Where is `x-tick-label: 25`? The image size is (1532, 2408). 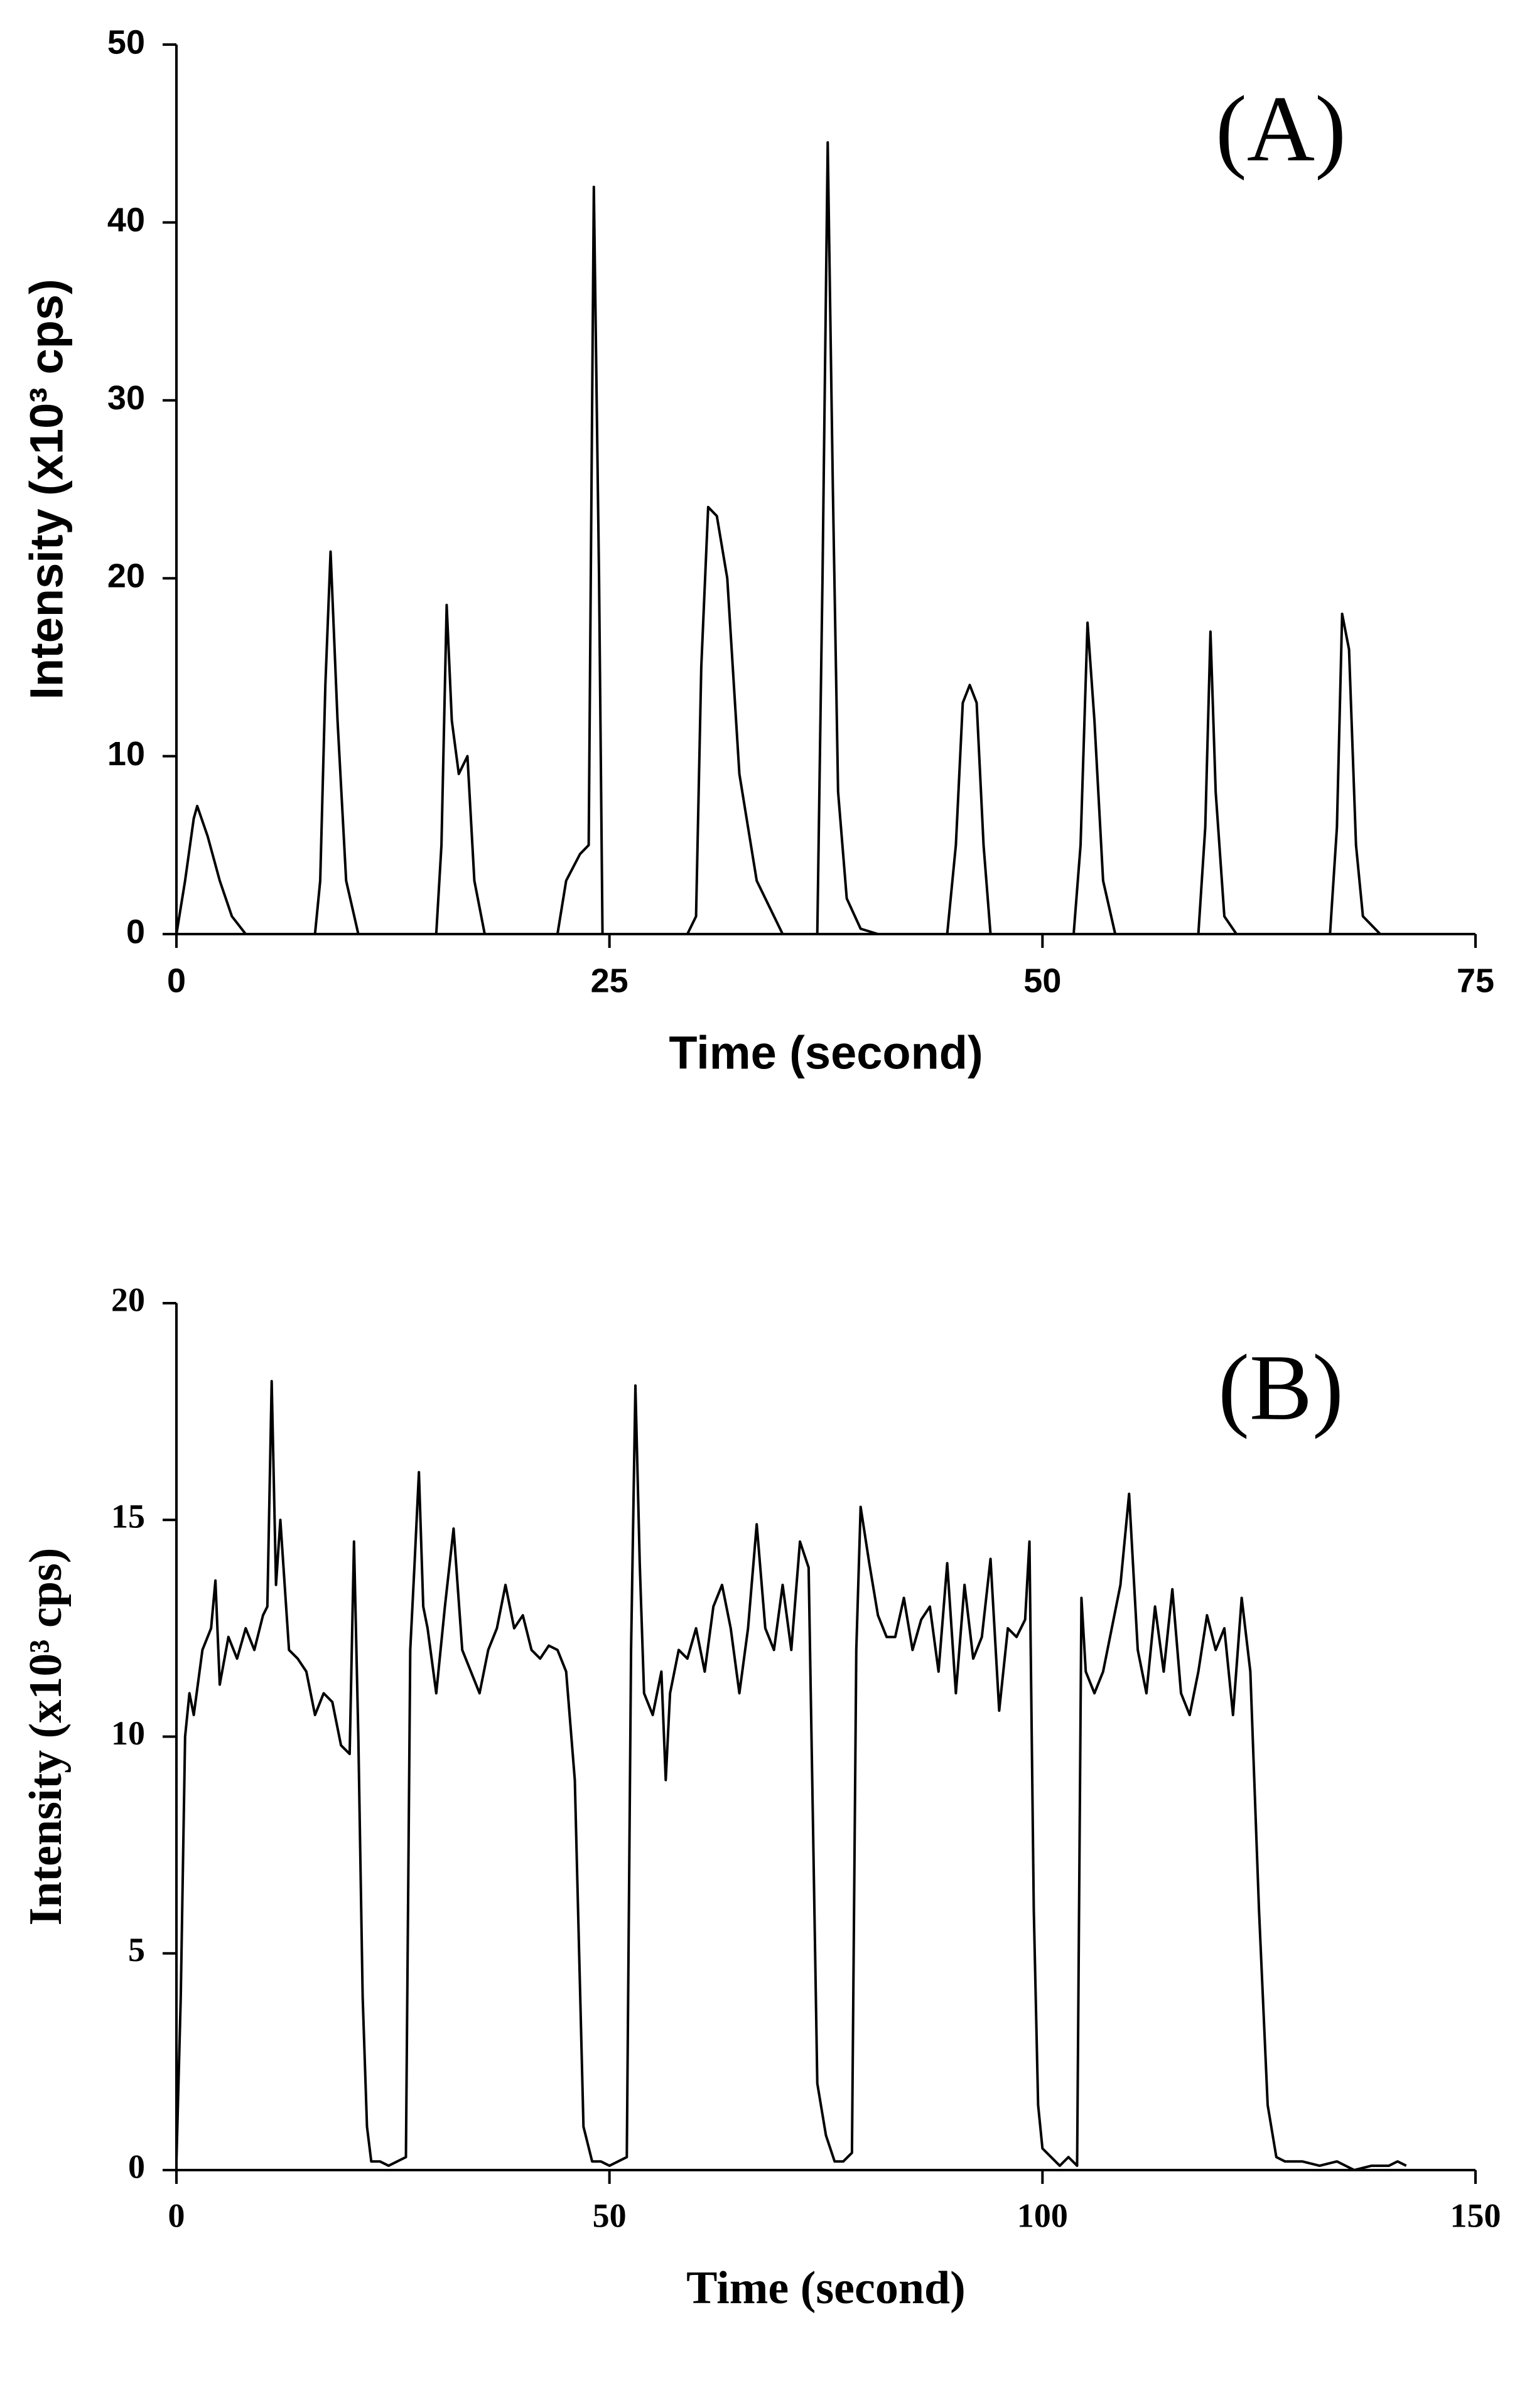 x-tick-label: 25 is located at coordinates (609, 980).